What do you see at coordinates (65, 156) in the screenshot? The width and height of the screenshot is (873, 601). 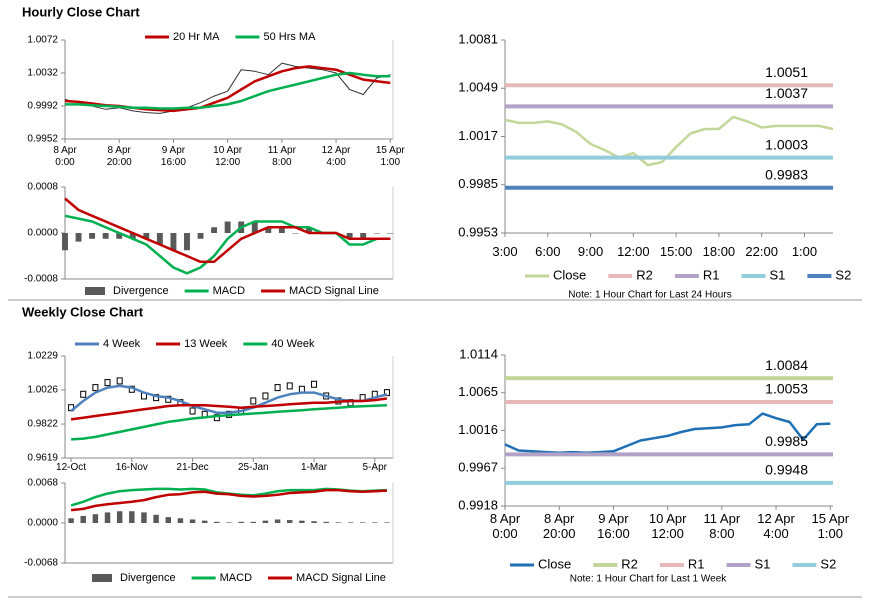 I see `x-tick-label: 8 Apr 0:00` at bounding box center [65, 156].